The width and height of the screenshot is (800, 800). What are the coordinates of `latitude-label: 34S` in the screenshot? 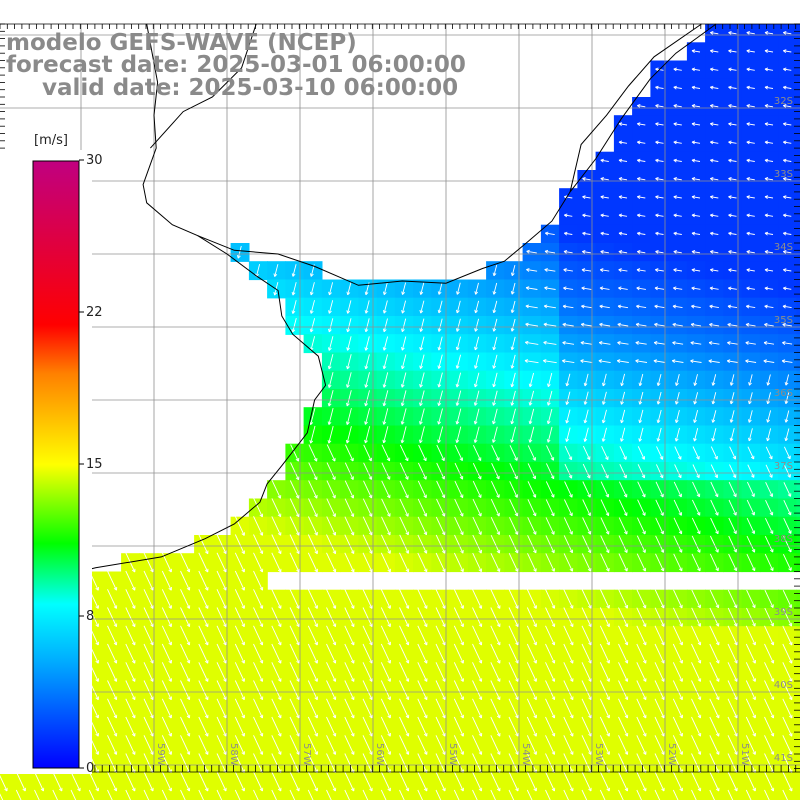 It's located at (783, 247).